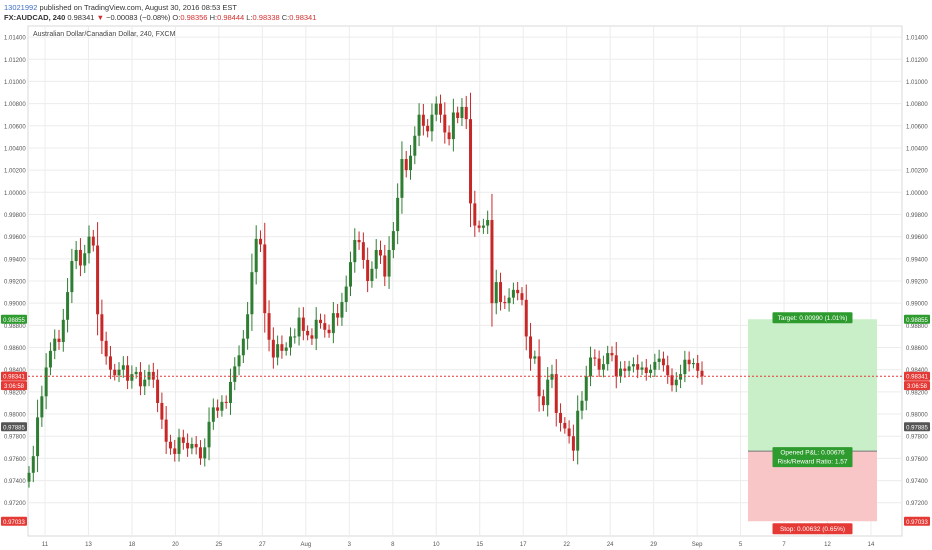 This screenshot has width=932, height=550. Describe the element at coordinates (479, 545) in the screenshot. I see `x-tick-label: 15` at that location.